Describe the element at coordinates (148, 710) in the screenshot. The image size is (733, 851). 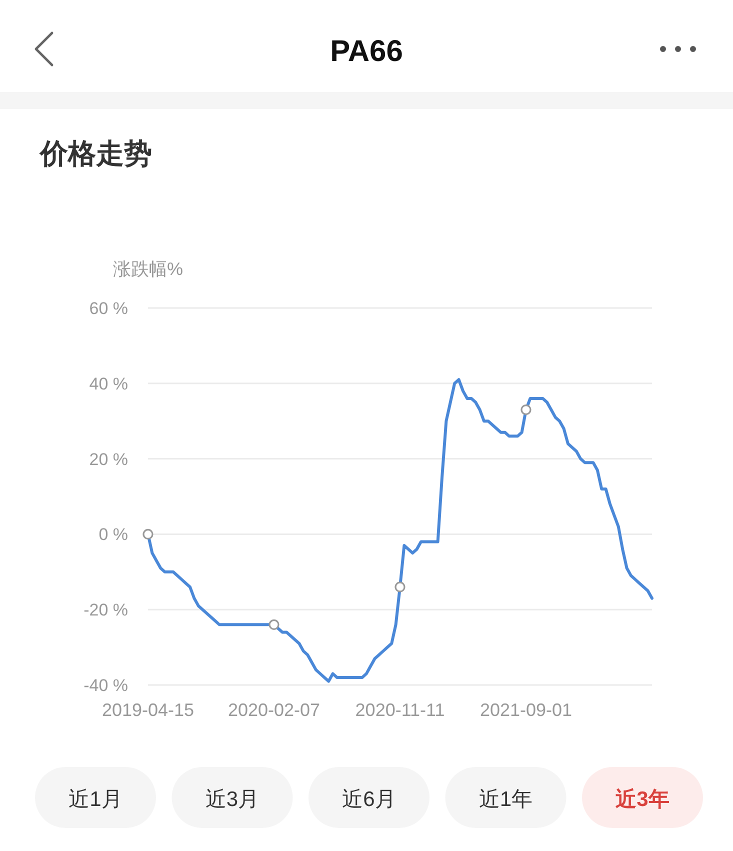
I see `x-tick-label: 2019-04-15` at that location.